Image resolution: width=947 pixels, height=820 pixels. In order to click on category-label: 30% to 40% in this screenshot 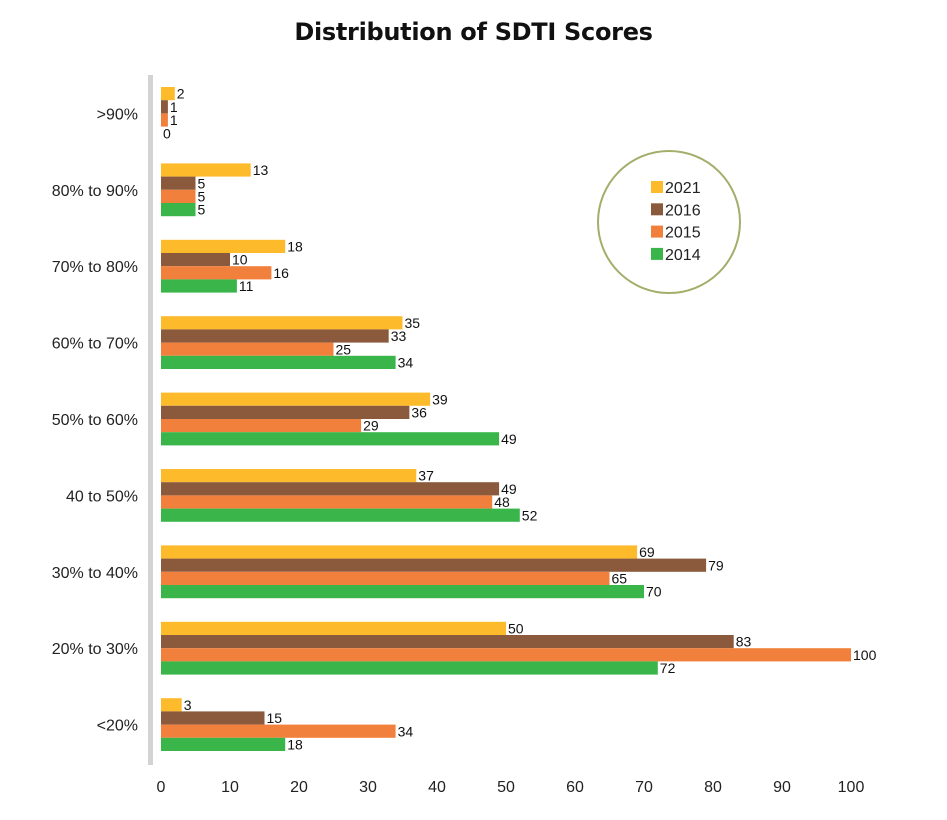, I will do `click(95, 573)`.